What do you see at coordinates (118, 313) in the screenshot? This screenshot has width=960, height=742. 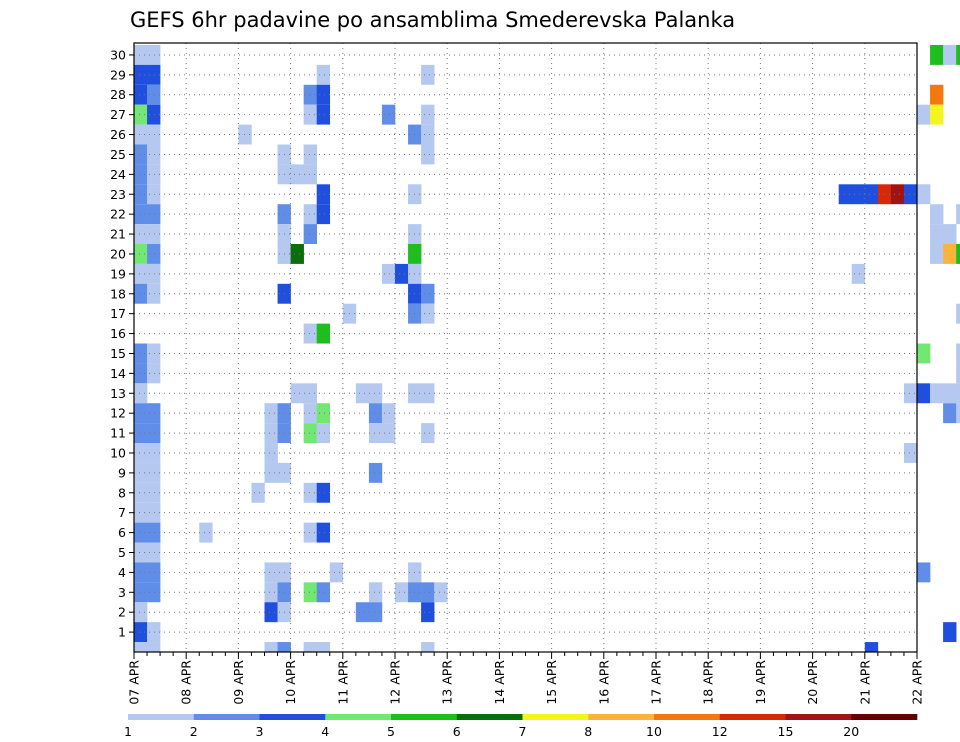 I see `y-tick-label: 17` at bounding box center [118, 313].